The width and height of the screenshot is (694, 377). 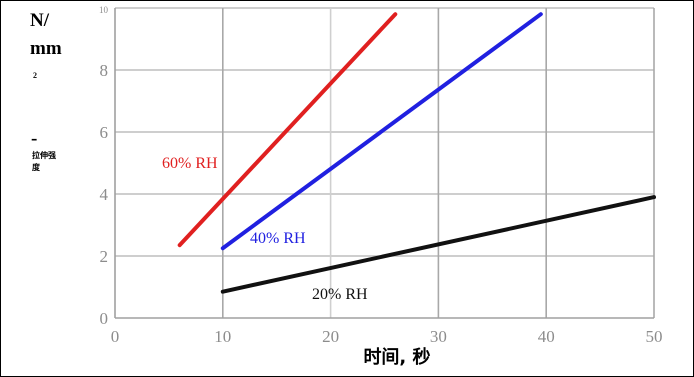 What do you see at coordinates (36, 167) in the screenshot?
I see `y-axis-label-line-5: 度` at bounding box center [36, 167].